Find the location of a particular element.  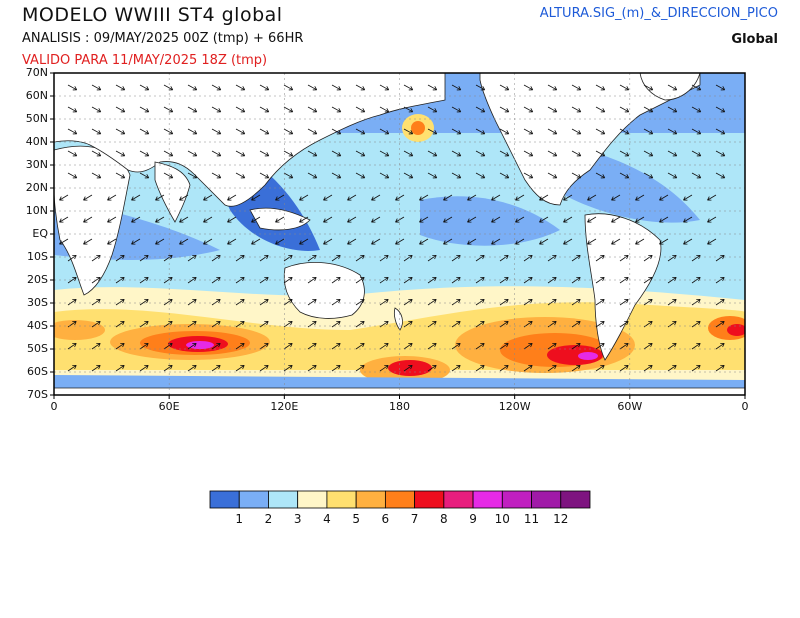

colorbar-label: 7 is located at coordinates (414, 519).